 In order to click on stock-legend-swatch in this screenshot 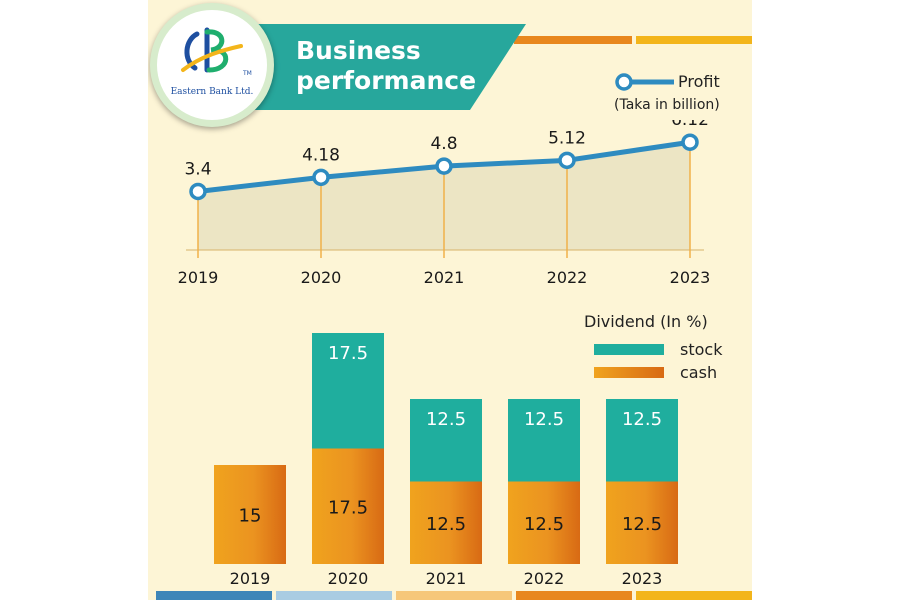, I will do `click(629, 349)`.